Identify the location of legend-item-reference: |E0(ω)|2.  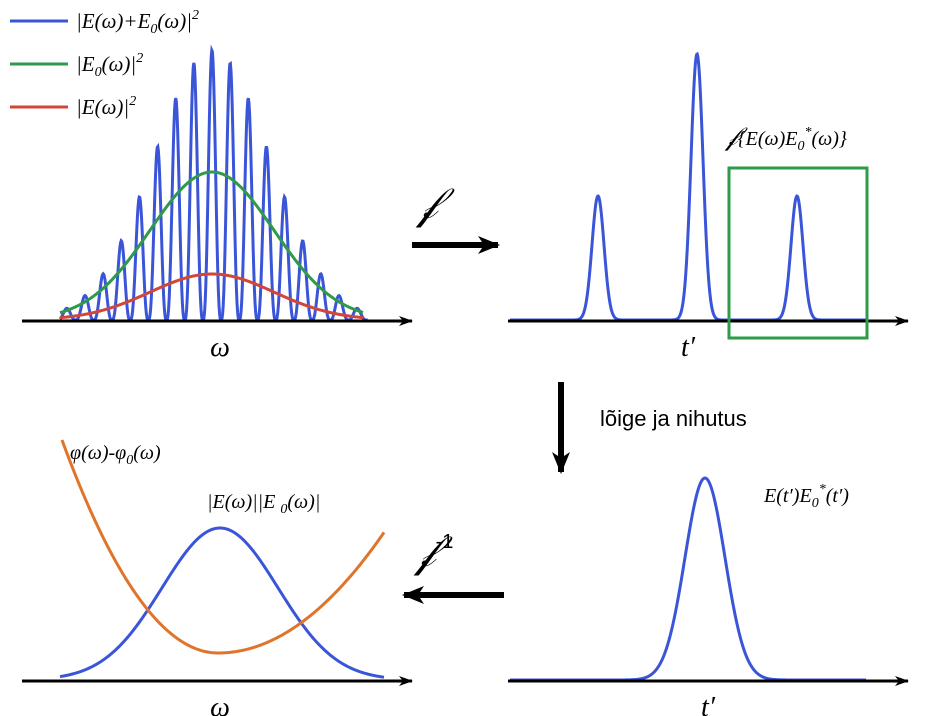
(76, 65).